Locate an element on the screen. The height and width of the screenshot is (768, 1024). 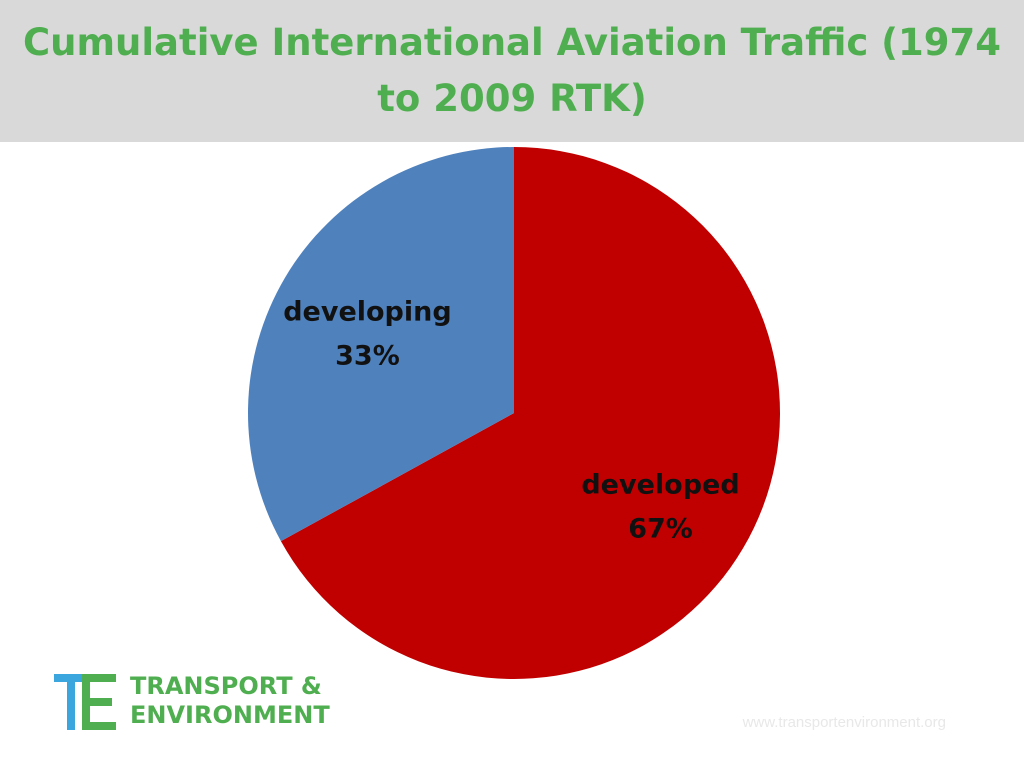
footer-url: www.transportenvironment.org is located at coordinates (844, 722).